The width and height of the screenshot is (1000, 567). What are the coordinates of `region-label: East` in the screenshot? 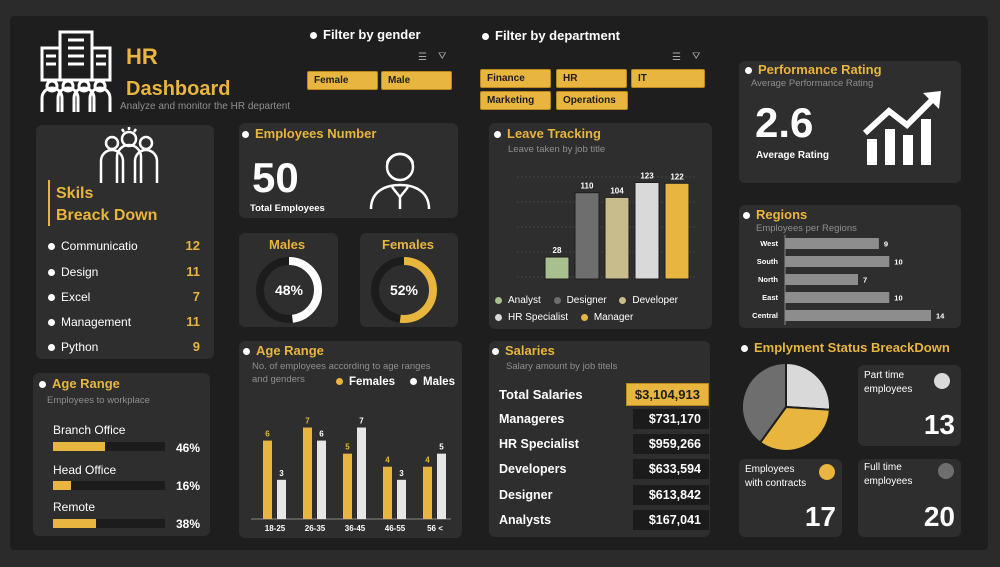 It's located at (770, 297).